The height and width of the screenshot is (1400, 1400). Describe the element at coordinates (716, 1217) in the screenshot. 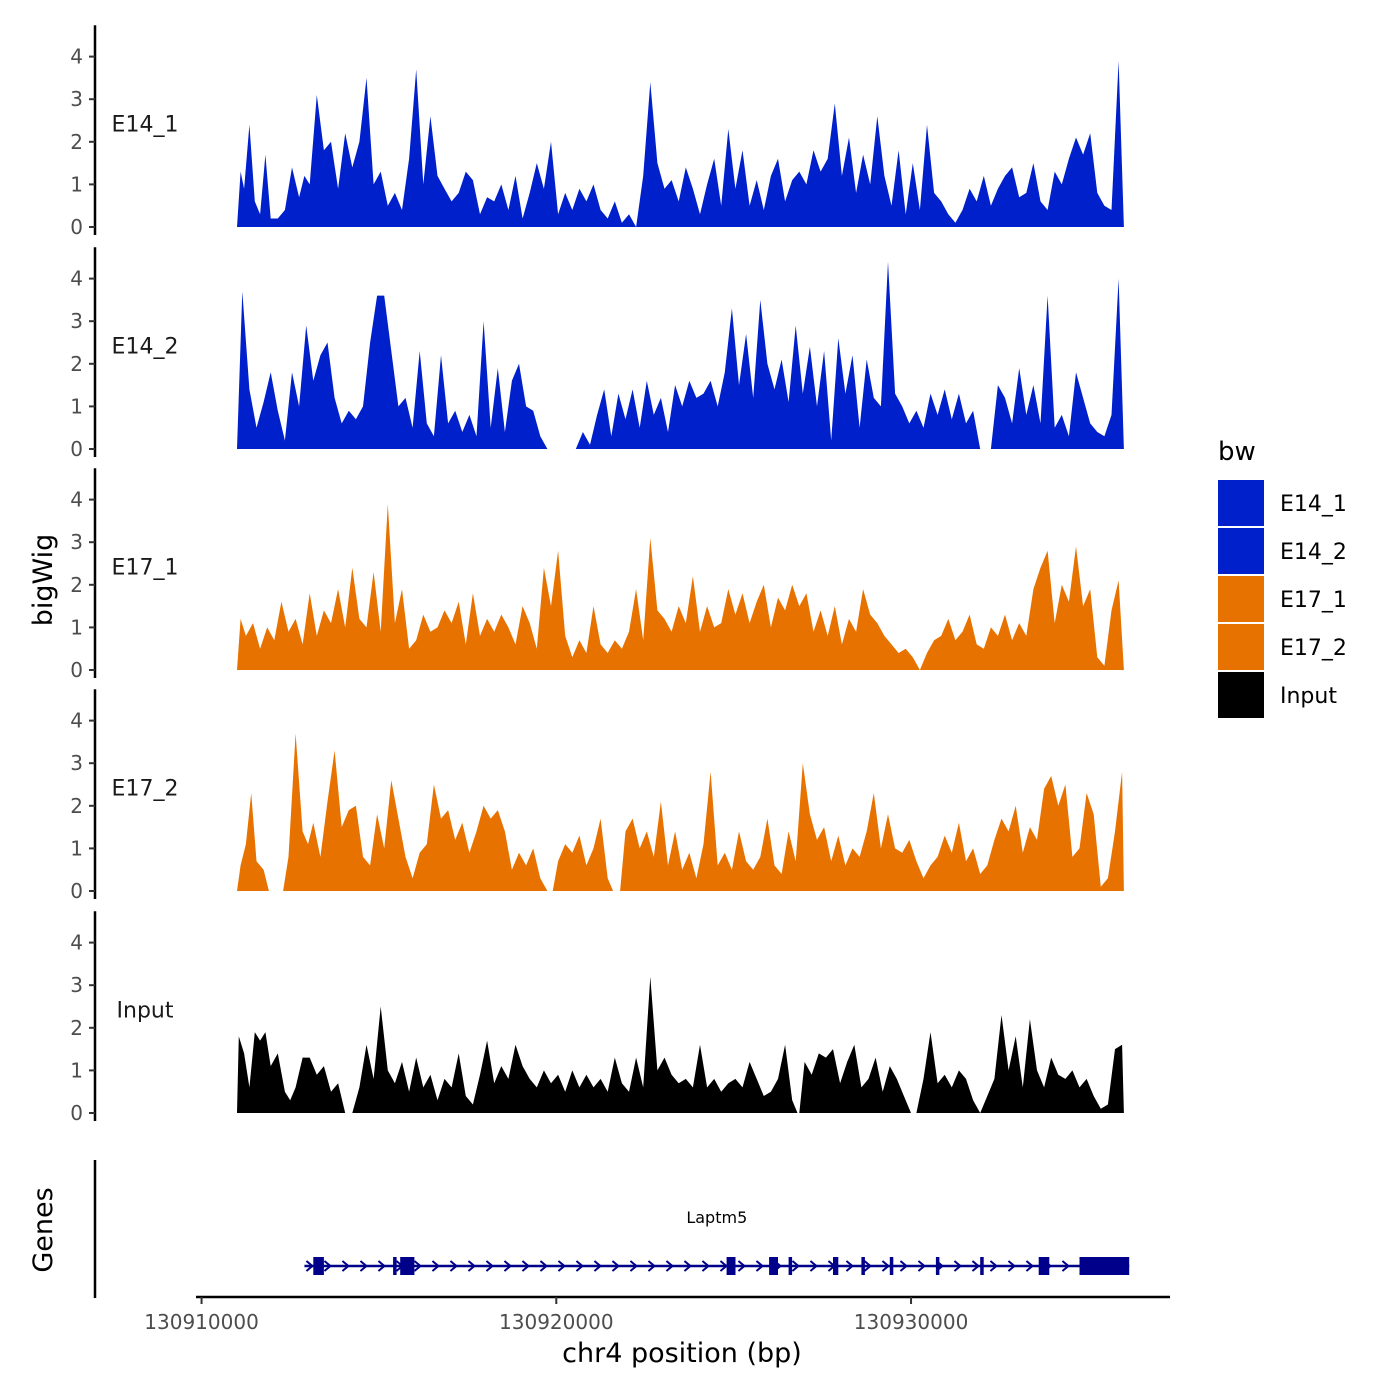

I see `gene-name-label: Laptm5` at that location.